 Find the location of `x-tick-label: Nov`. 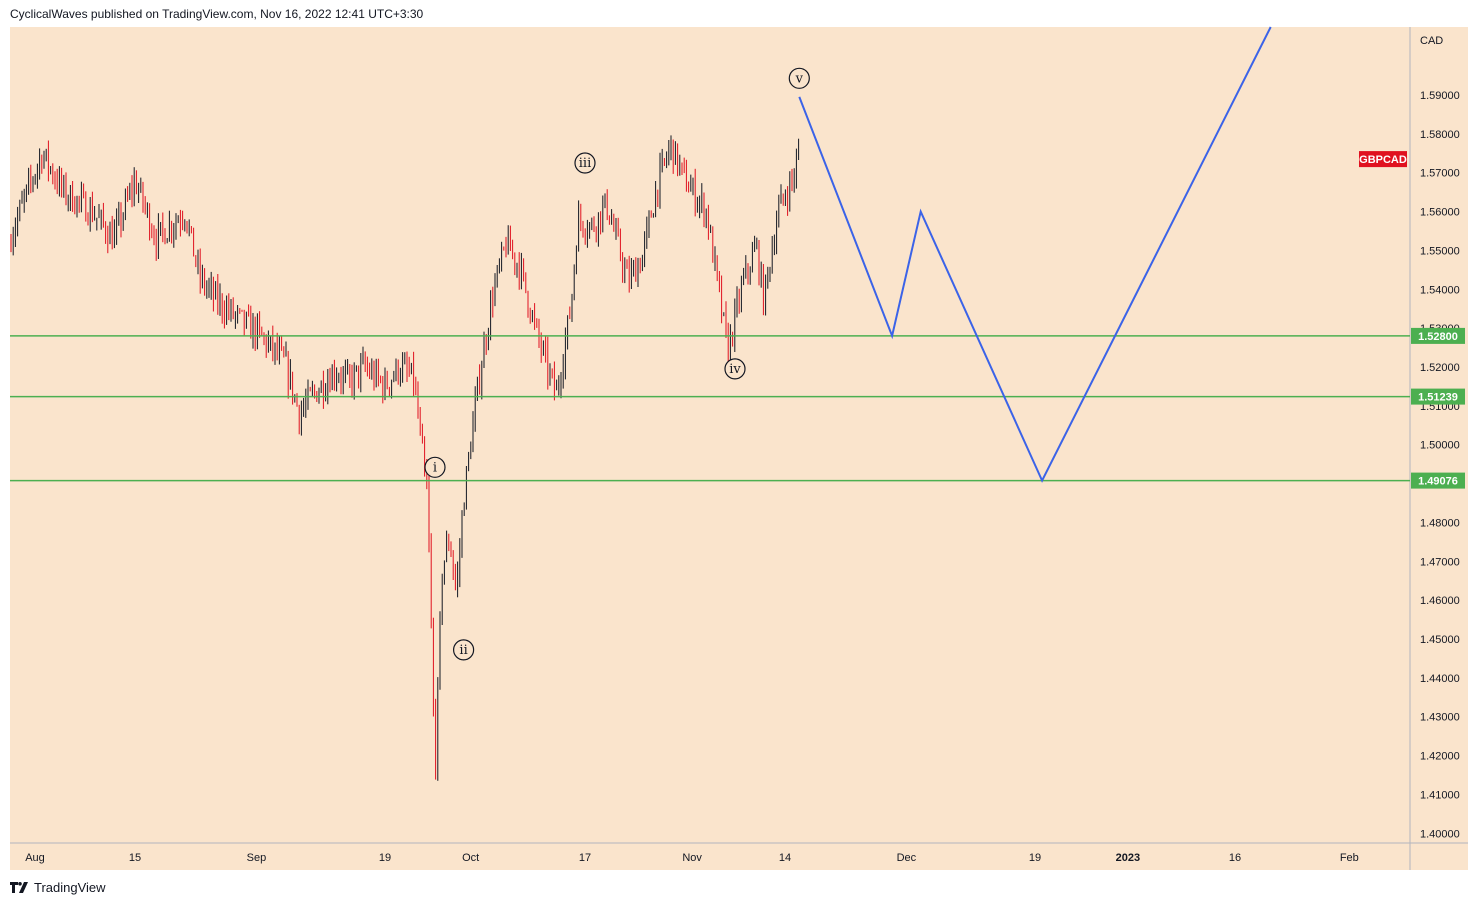

x-tick-label: Nov is located at coordinates (692, 858).